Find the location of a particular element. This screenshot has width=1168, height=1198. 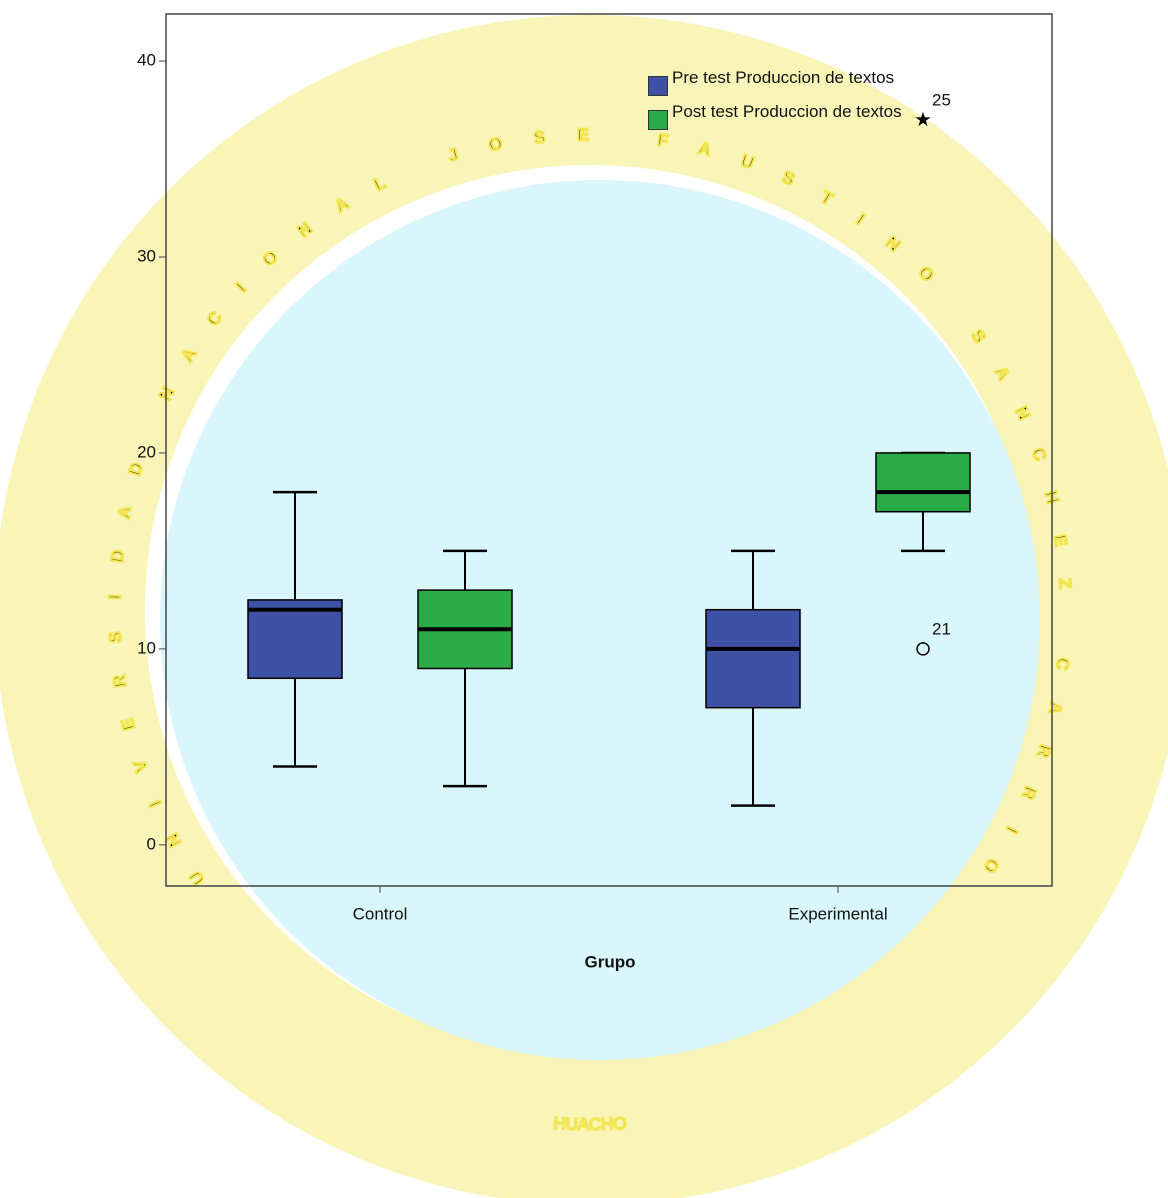

legend-label: Pre test Produccion de textos is located at coordinates (783, 77).